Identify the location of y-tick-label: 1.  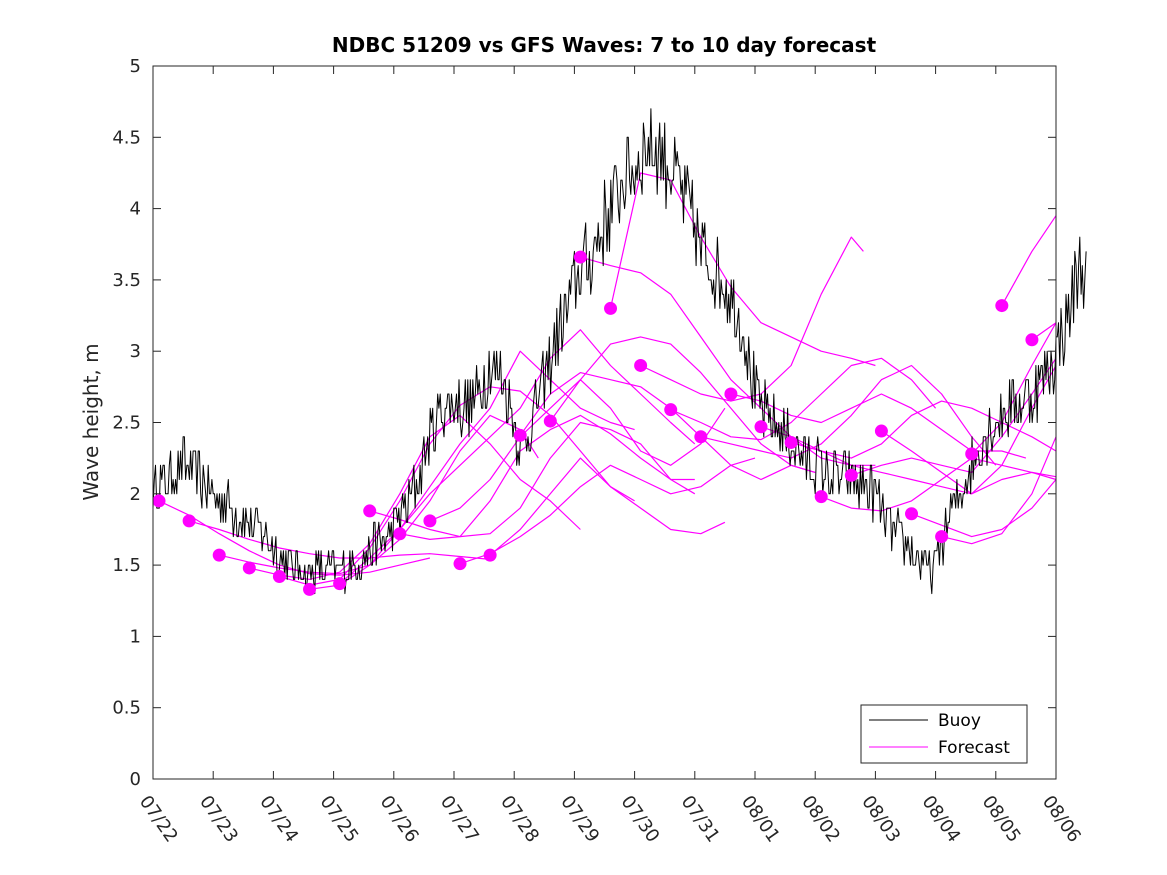
(135, 636).